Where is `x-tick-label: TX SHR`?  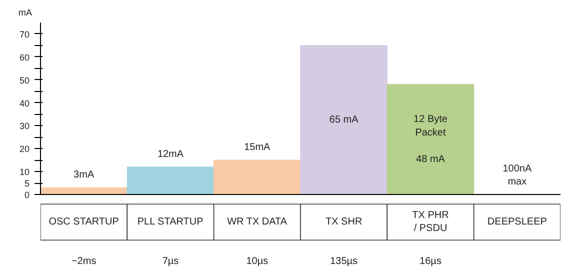 x-tick-label: TX SHR is located at coordinates (344, 222).